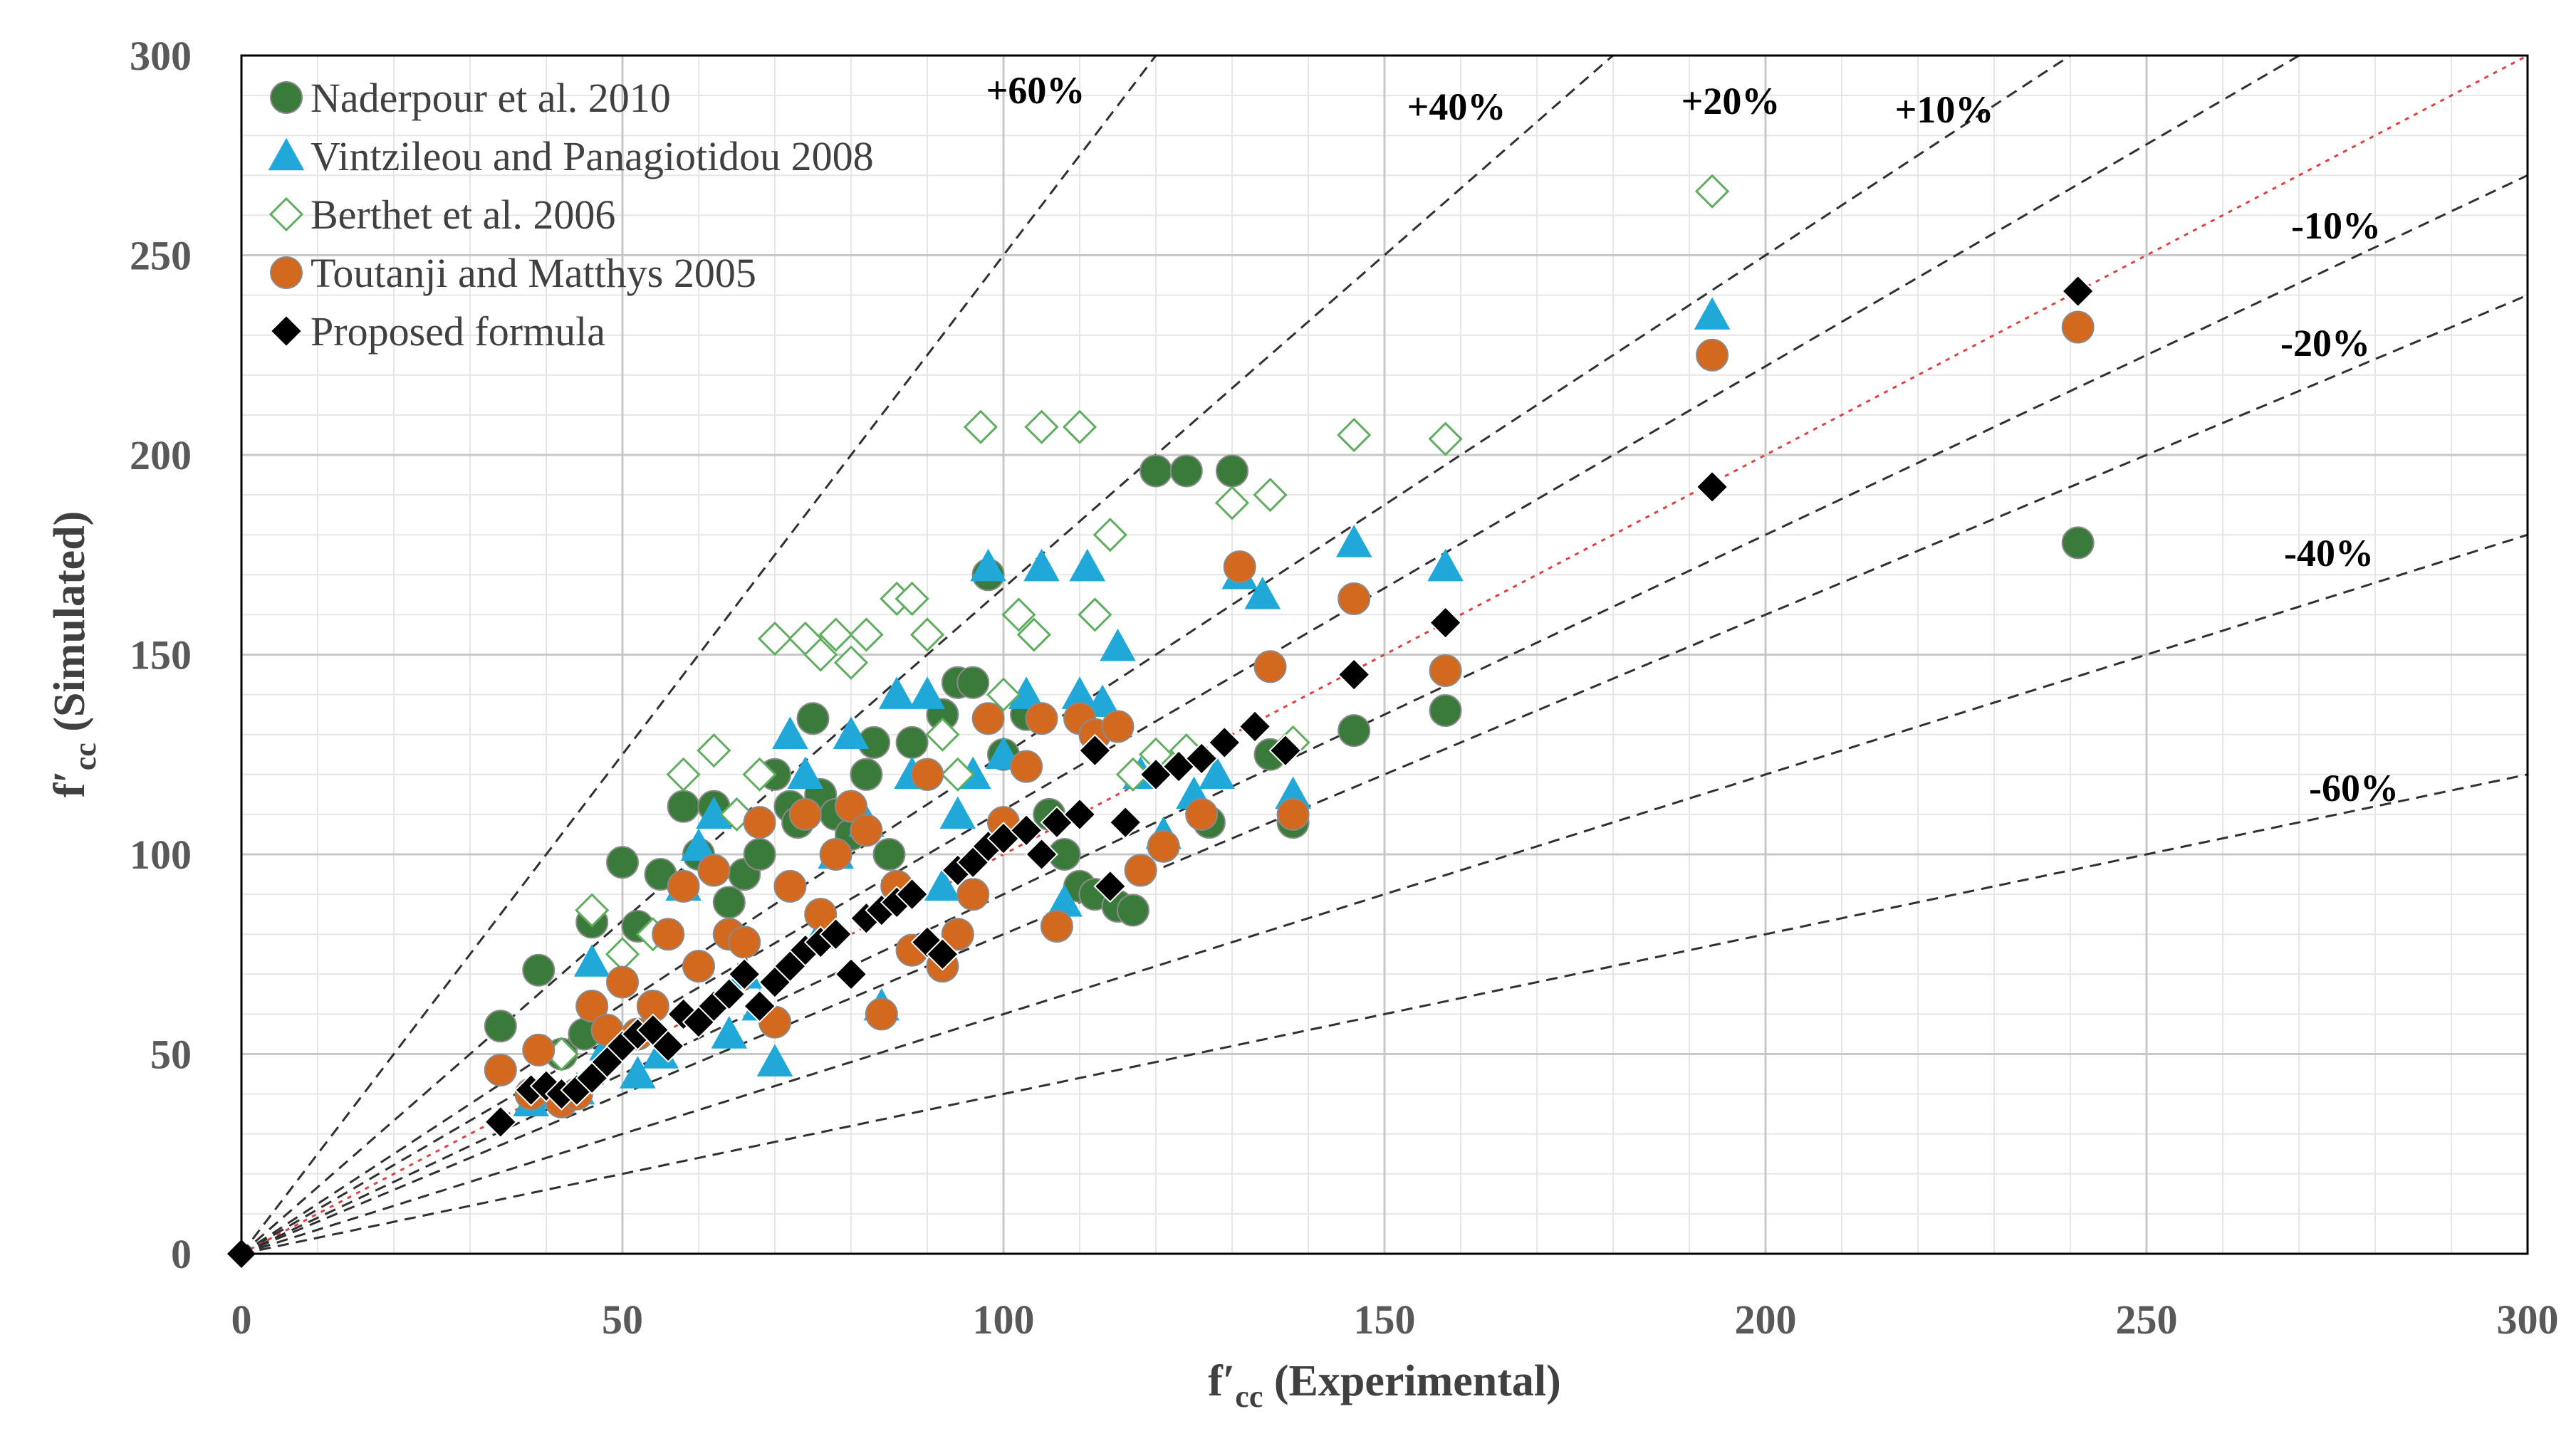 The width and height of the screenshot is (2576, 1441). What do you see at coordinates (1249, 1396) in the screenshot?
I see `x-axis-title-sub: cc` at bounding box center [1249, 1396].